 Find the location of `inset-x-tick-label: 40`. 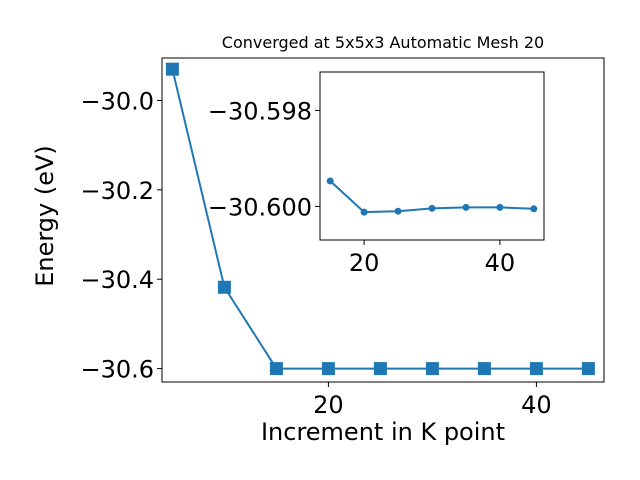

inset-x-tick-label: 40 is located at coordinates (500, 263).